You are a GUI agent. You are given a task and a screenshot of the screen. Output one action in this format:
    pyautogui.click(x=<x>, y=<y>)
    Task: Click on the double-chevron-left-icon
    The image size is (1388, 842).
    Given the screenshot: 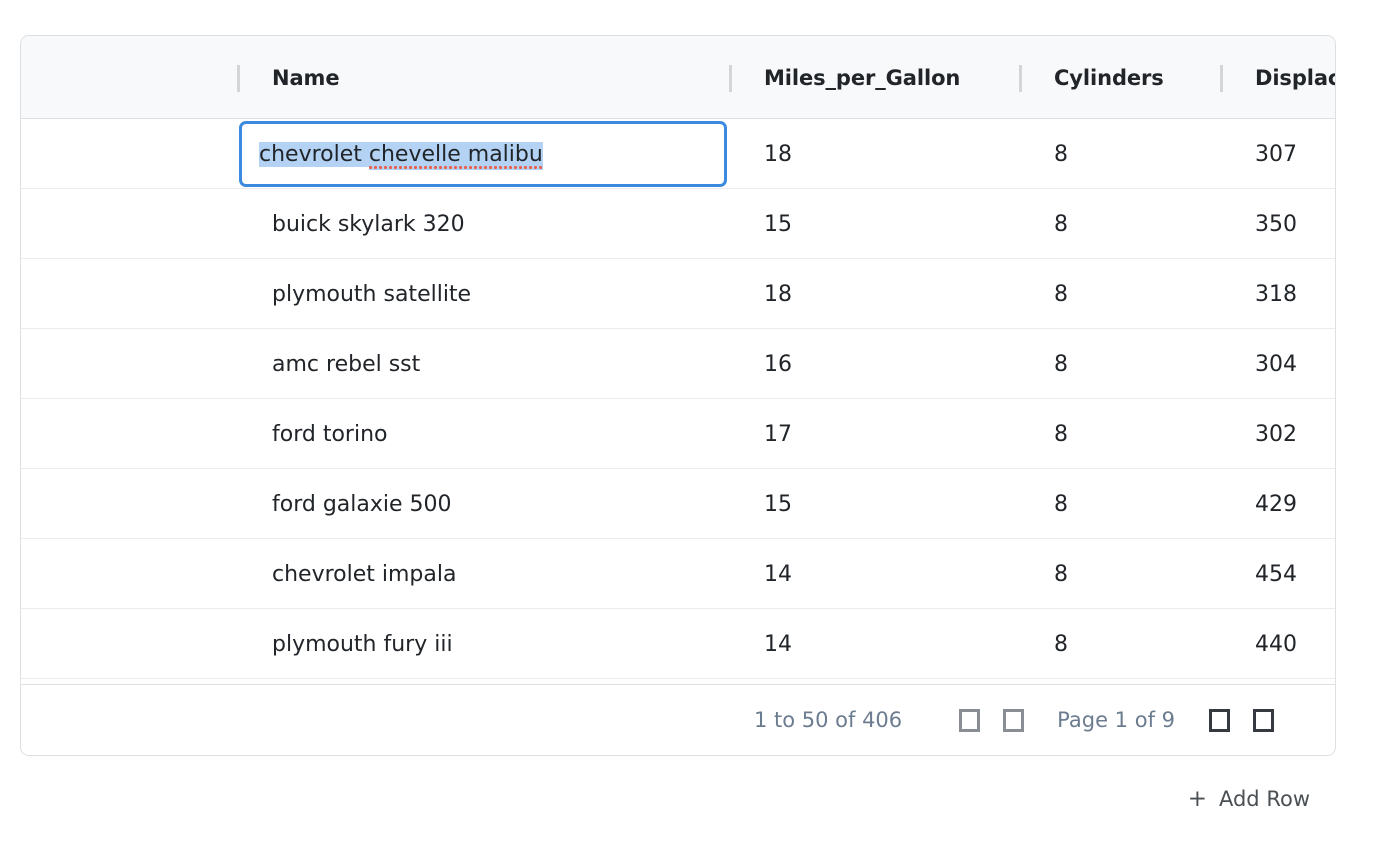 What is the action you would take?
    pyautogui.click(x=969, y=720)
    